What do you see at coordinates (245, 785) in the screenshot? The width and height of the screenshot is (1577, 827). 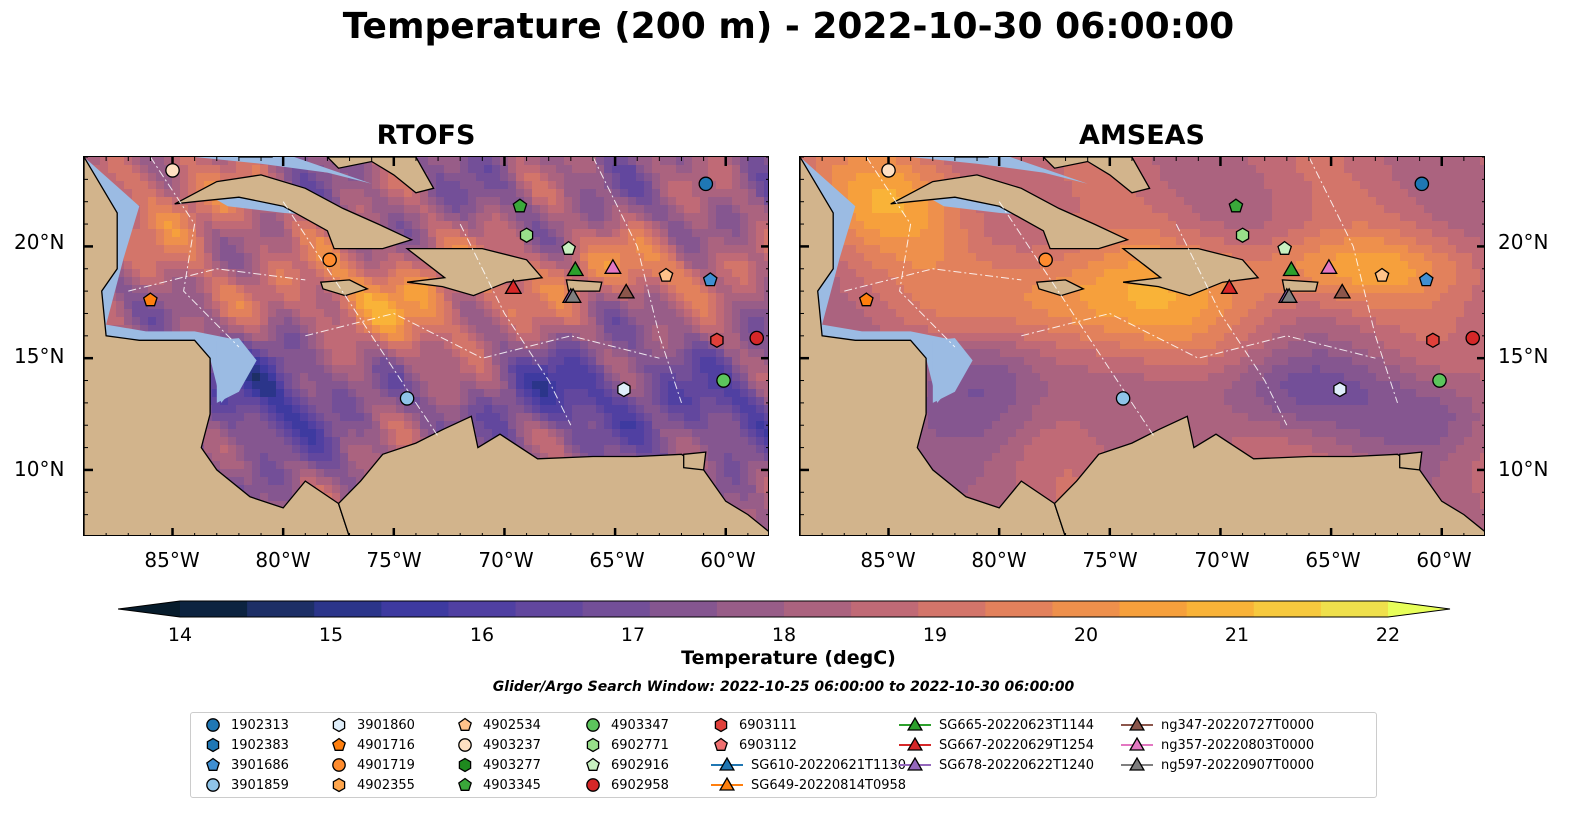 I see `legend-item: 3901859` at bounding box center [245, 785].